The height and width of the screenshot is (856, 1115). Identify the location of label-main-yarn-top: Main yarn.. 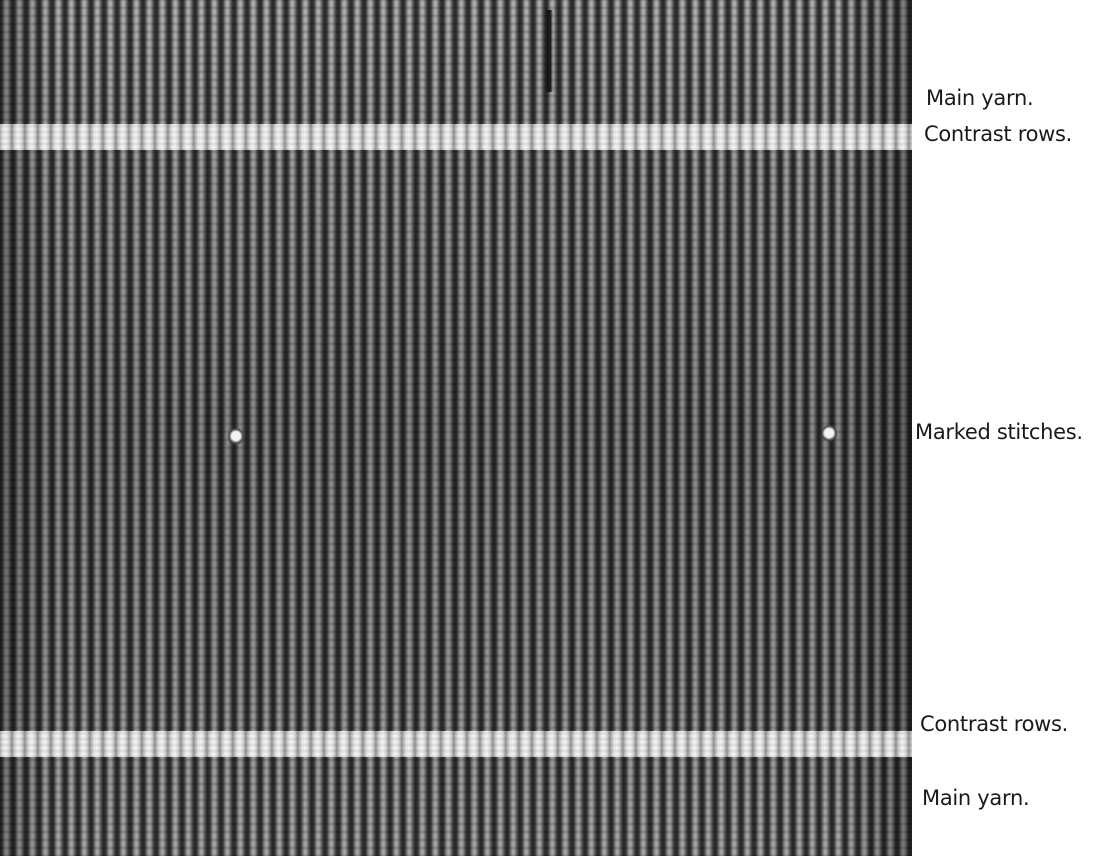
(980, 98).